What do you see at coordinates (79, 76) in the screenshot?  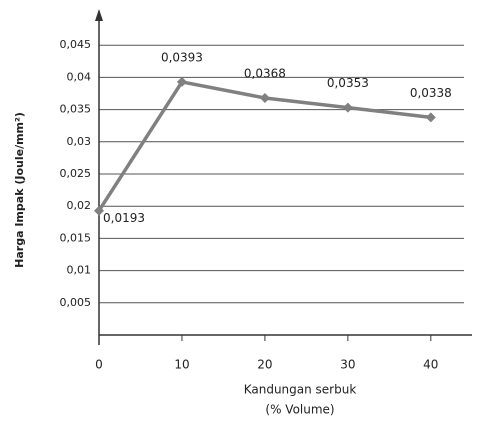 I see `y-tick-label: 0,04` at bounding box center [79, 76].